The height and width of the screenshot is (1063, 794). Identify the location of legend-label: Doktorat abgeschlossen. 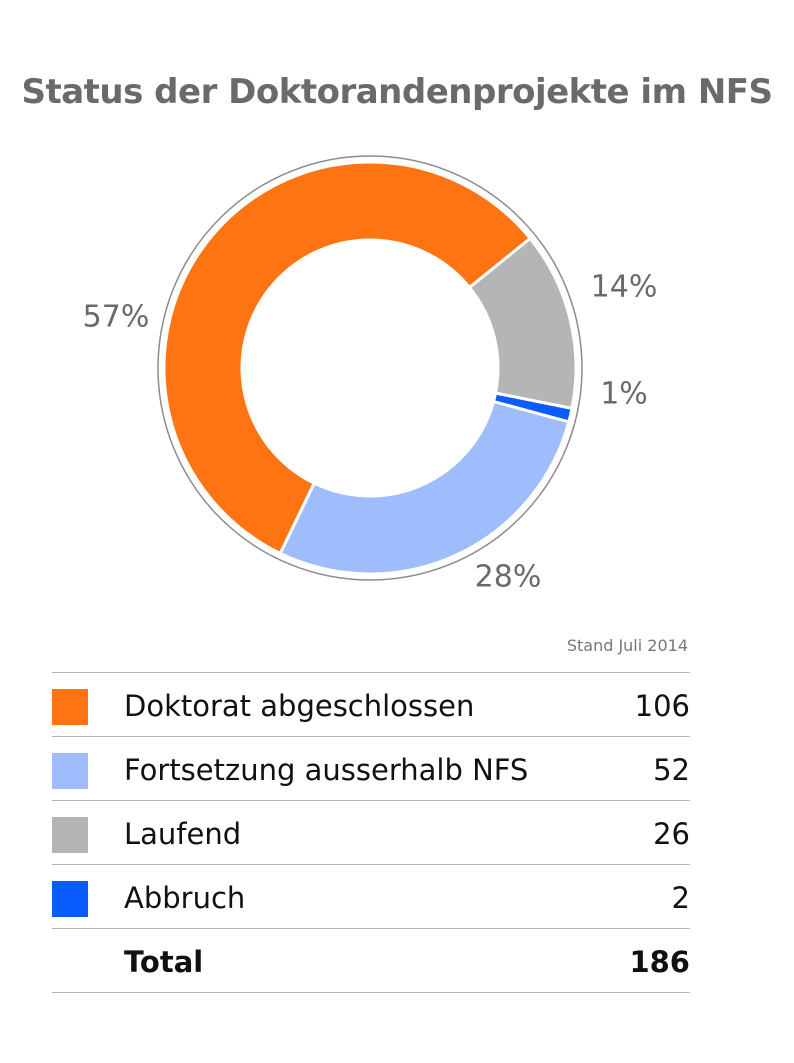
(299, 706).